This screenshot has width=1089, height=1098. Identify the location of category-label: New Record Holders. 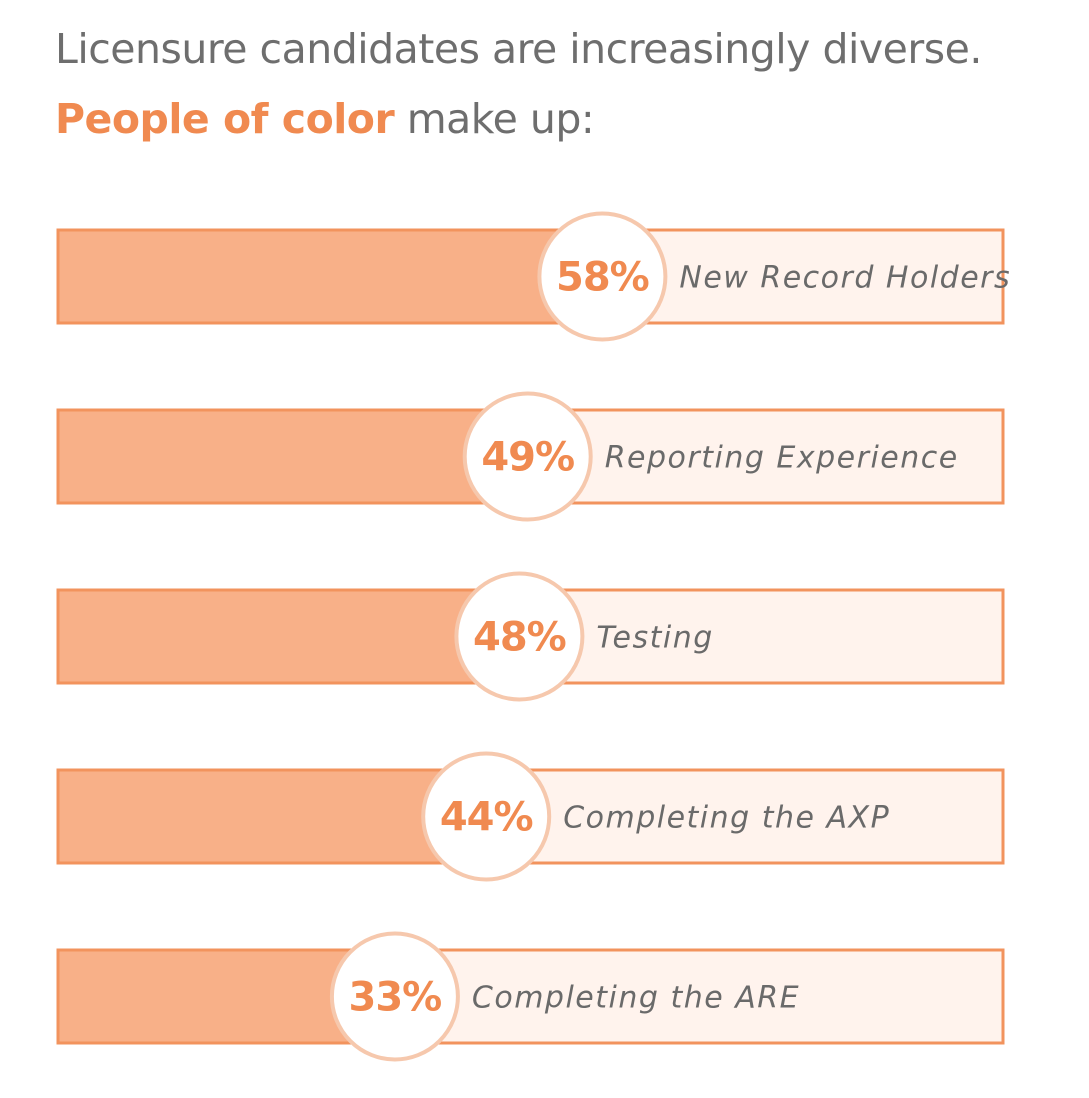
(845, 278).